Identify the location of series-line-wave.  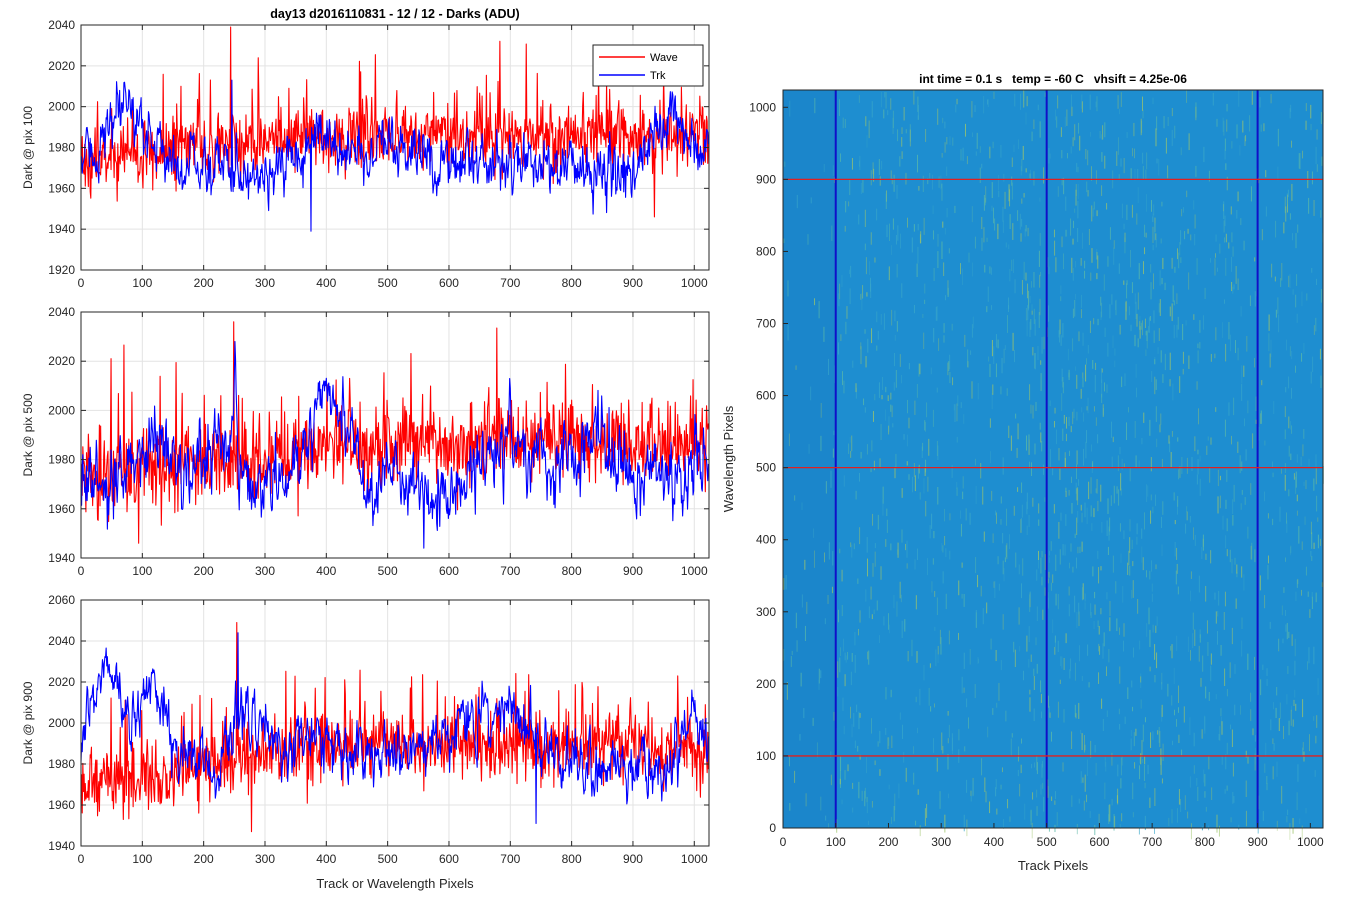
(394, 122).